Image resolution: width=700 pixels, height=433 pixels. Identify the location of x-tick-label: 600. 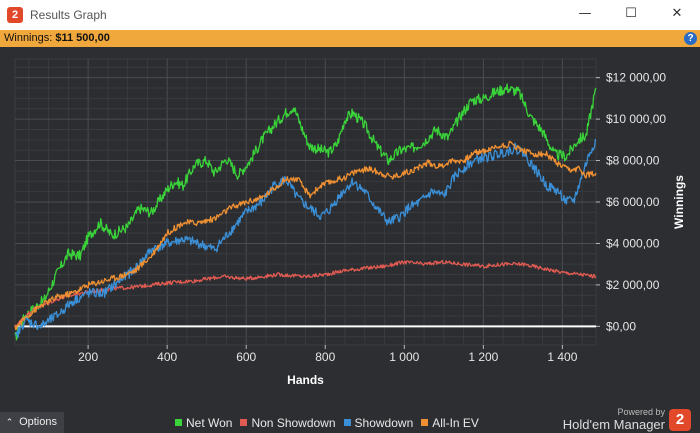
(246, 357).